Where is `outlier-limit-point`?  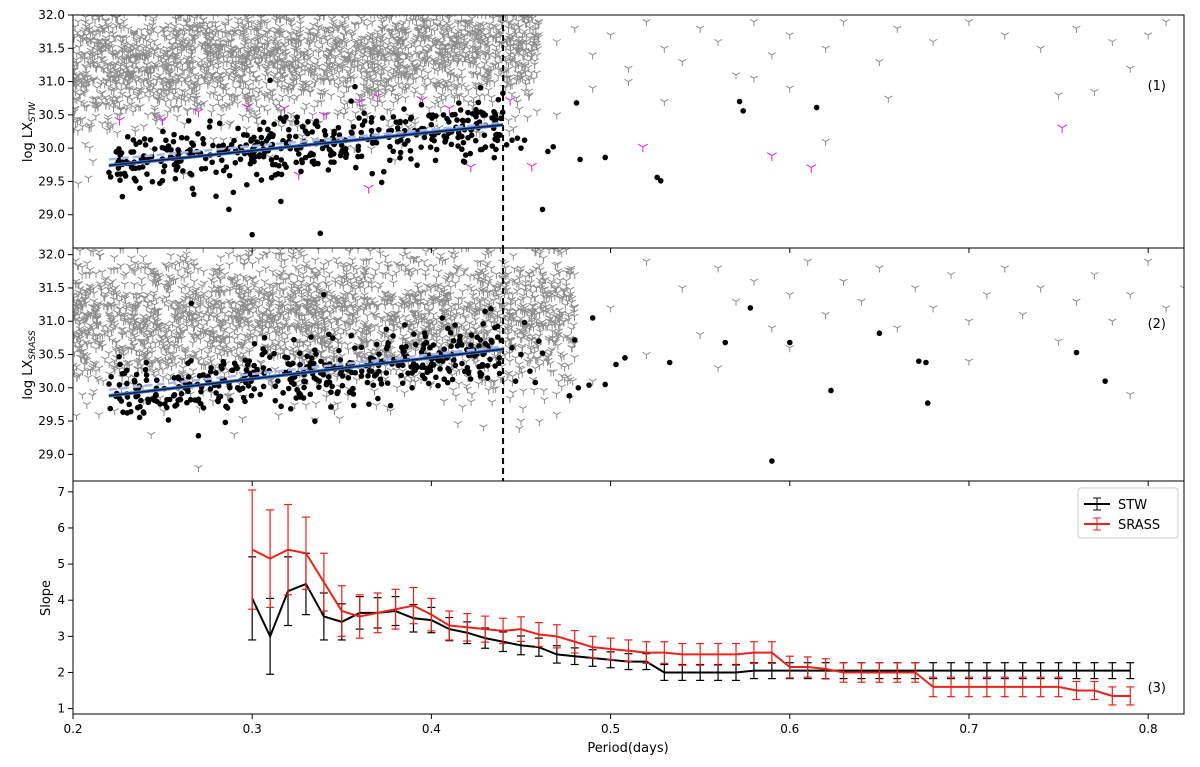
outlier-limit-point is located at coordinates (377, 97).